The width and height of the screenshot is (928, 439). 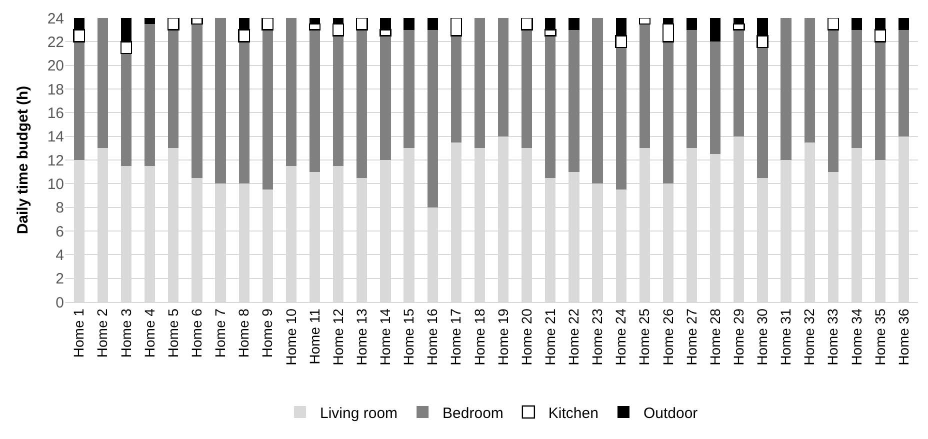 I want to click on x-tick-label: Home 11, so click(x=314, y=336).